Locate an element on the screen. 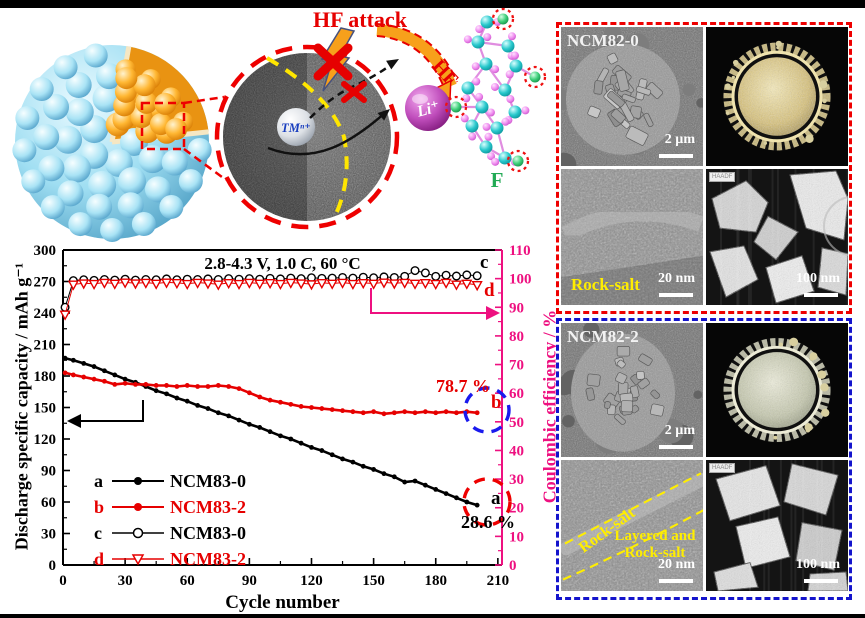 Image resolution: width=865 pixels, height=618 pixels. tem-image-ncm82-0: Rock-salt 20 nm is located at coordinates (632, 237).